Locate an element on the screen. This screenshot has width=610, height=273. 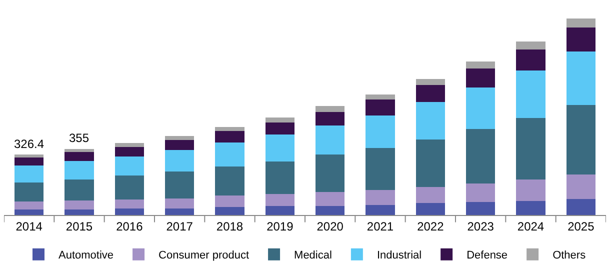
x-tick-label: 2025 is located at coordinates (581, 226).